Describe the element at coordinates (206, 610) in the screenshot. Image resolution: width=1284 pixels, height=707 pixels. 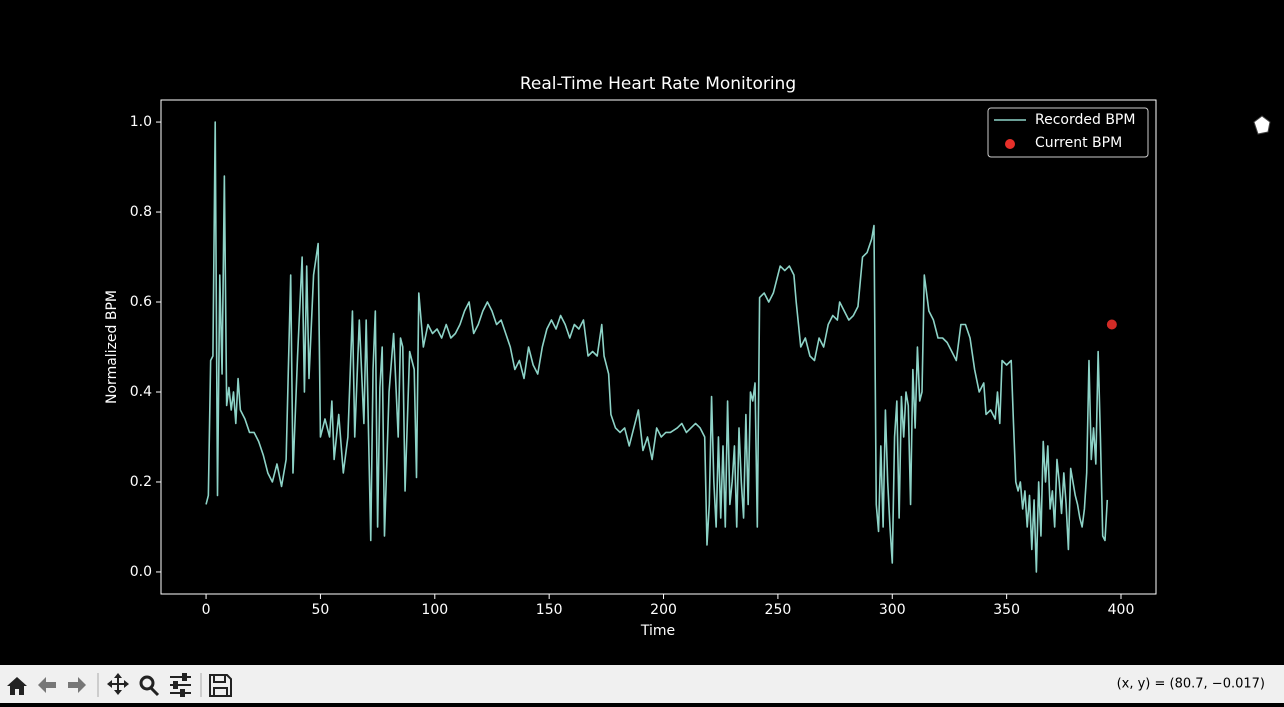
I see `x-tick-label: 0` at that location.